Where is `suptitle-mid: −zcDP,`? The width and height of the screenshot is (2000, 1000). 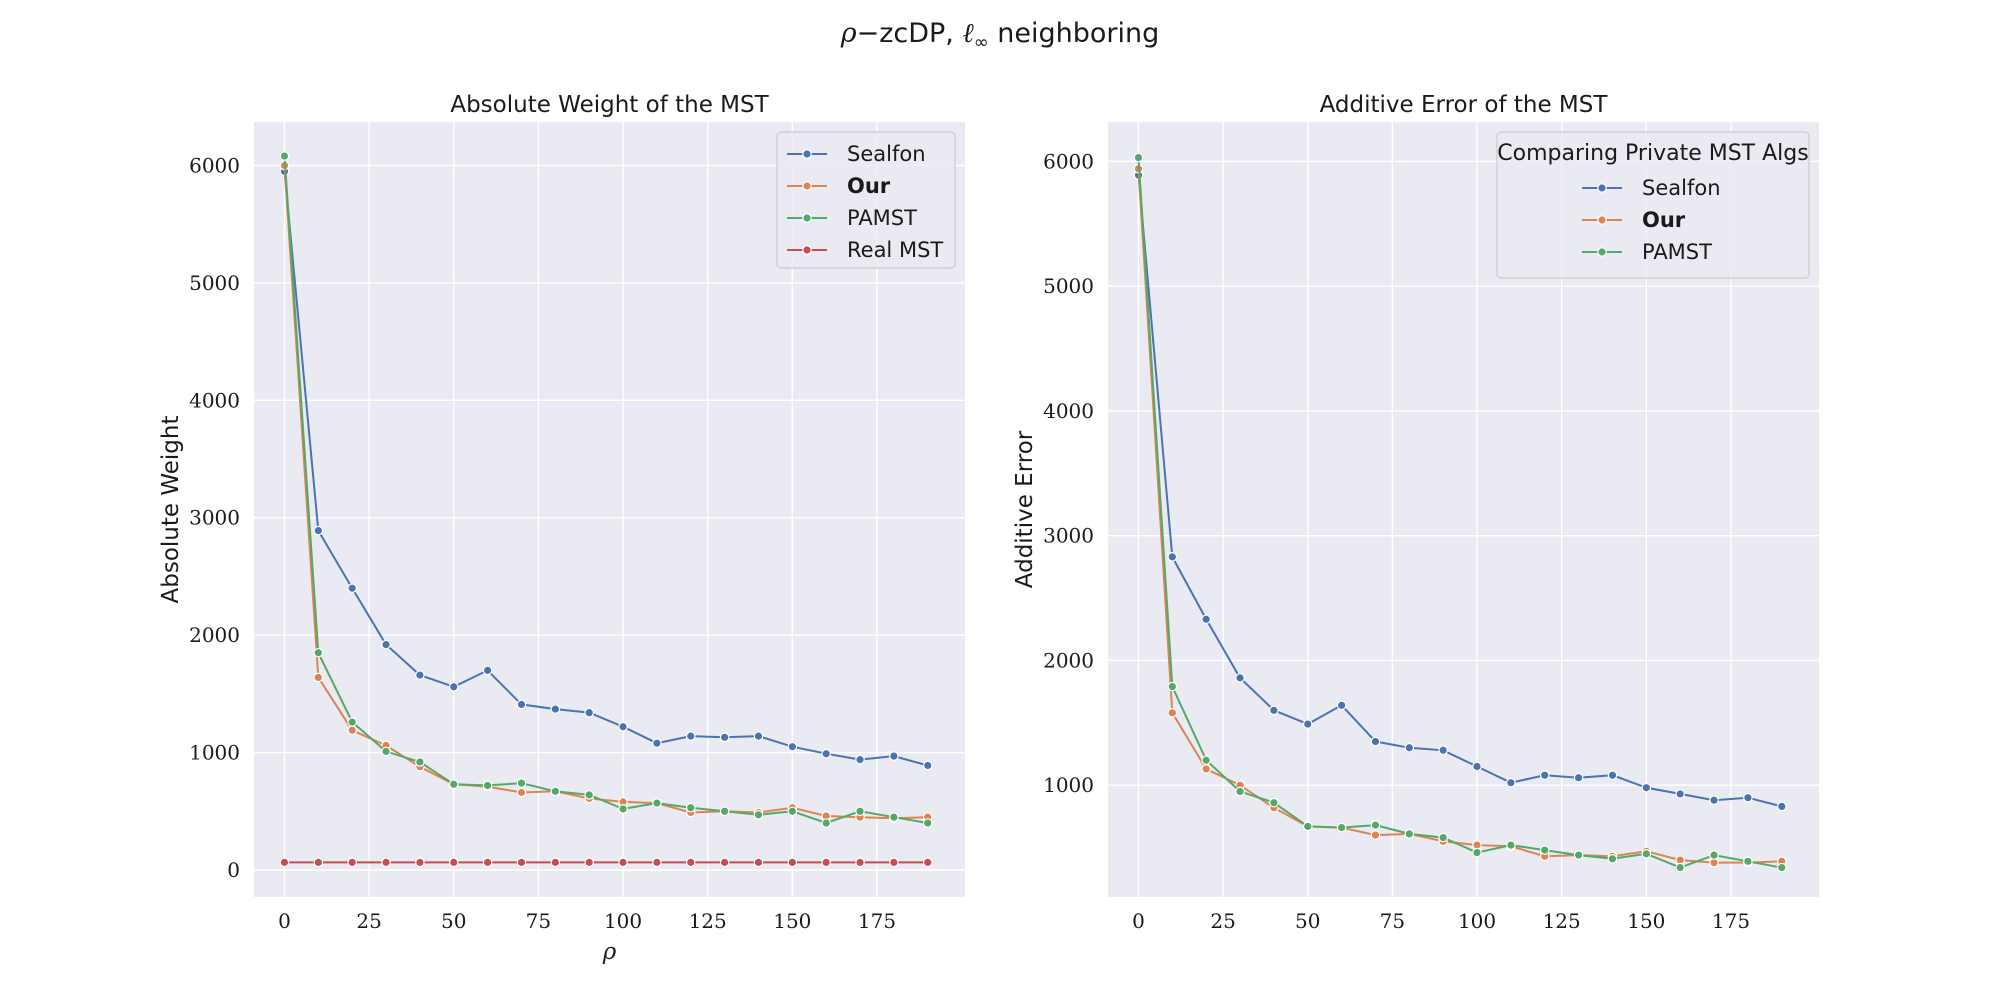 suptitle-mid: −zcDP, is located at coordinates (910, 33).